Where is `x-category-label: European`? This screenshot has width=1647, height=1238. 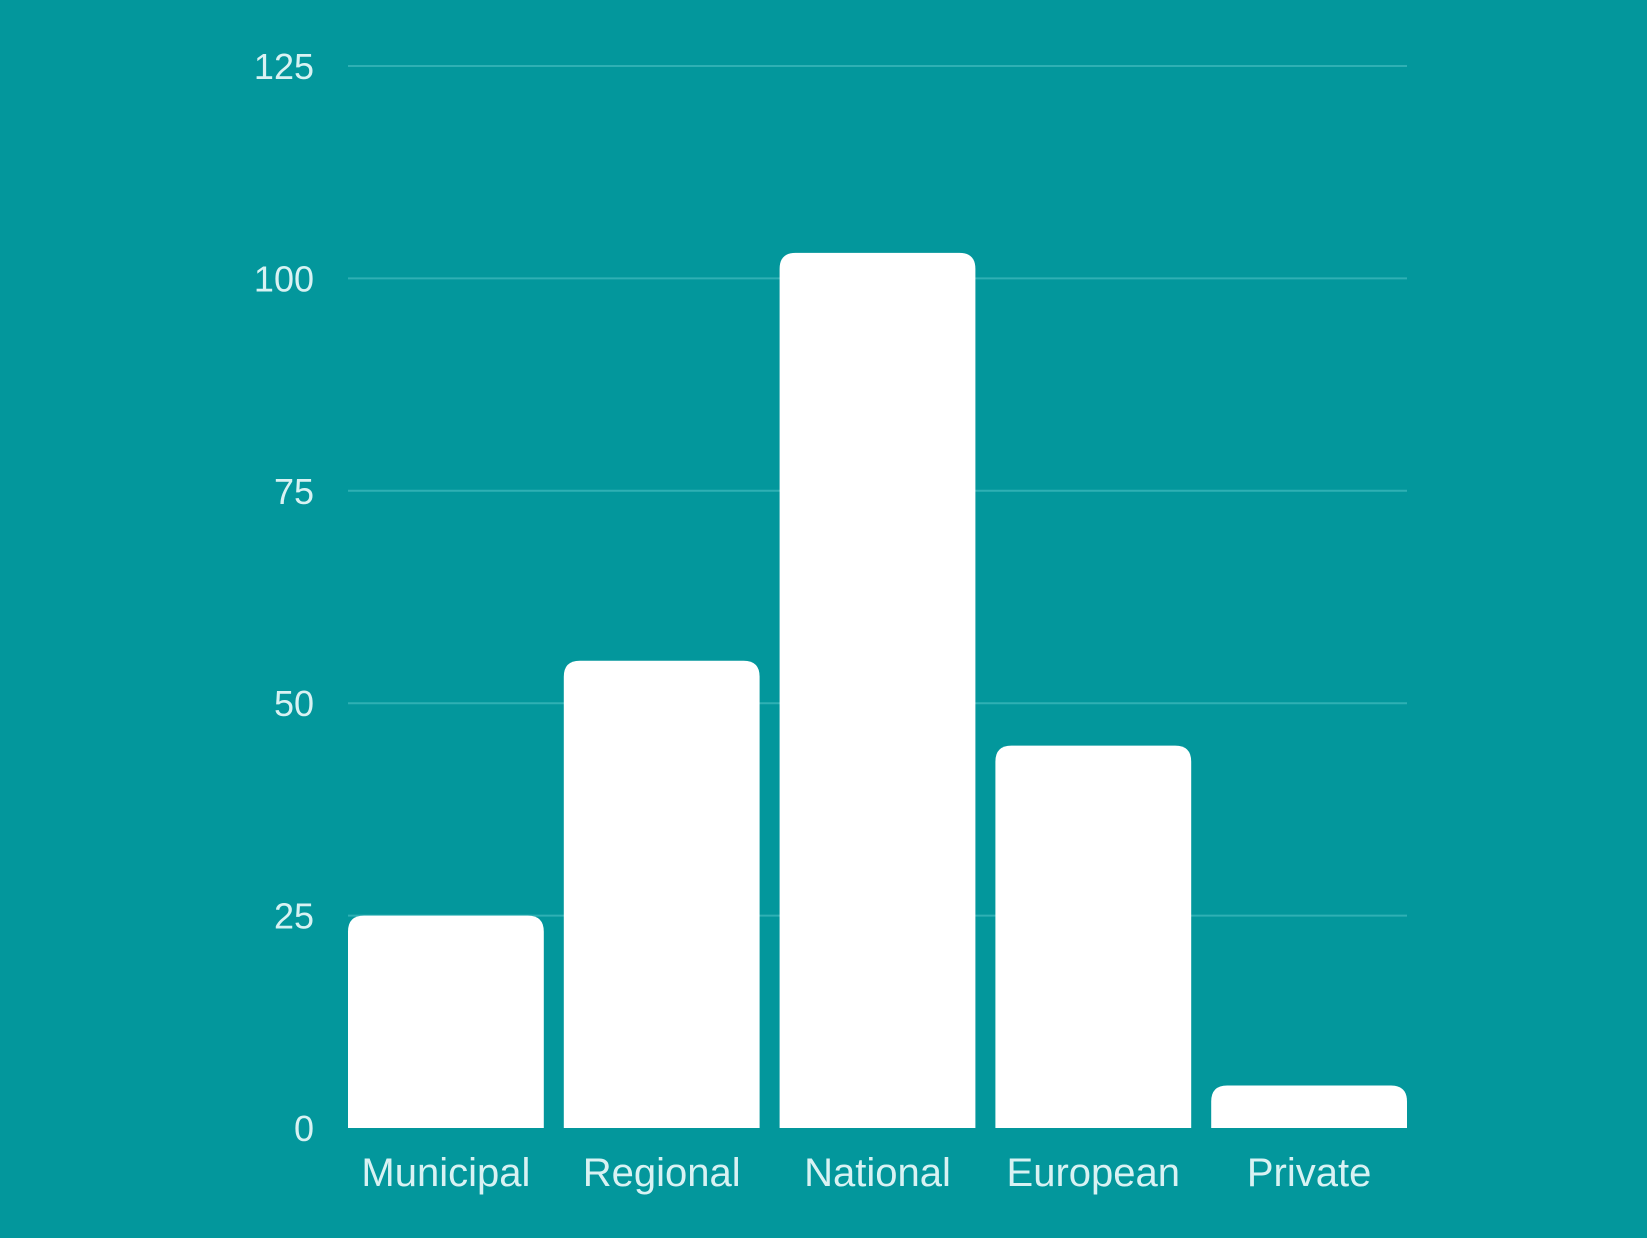 x-category-label: European is located at coordinates (1093, 1173).